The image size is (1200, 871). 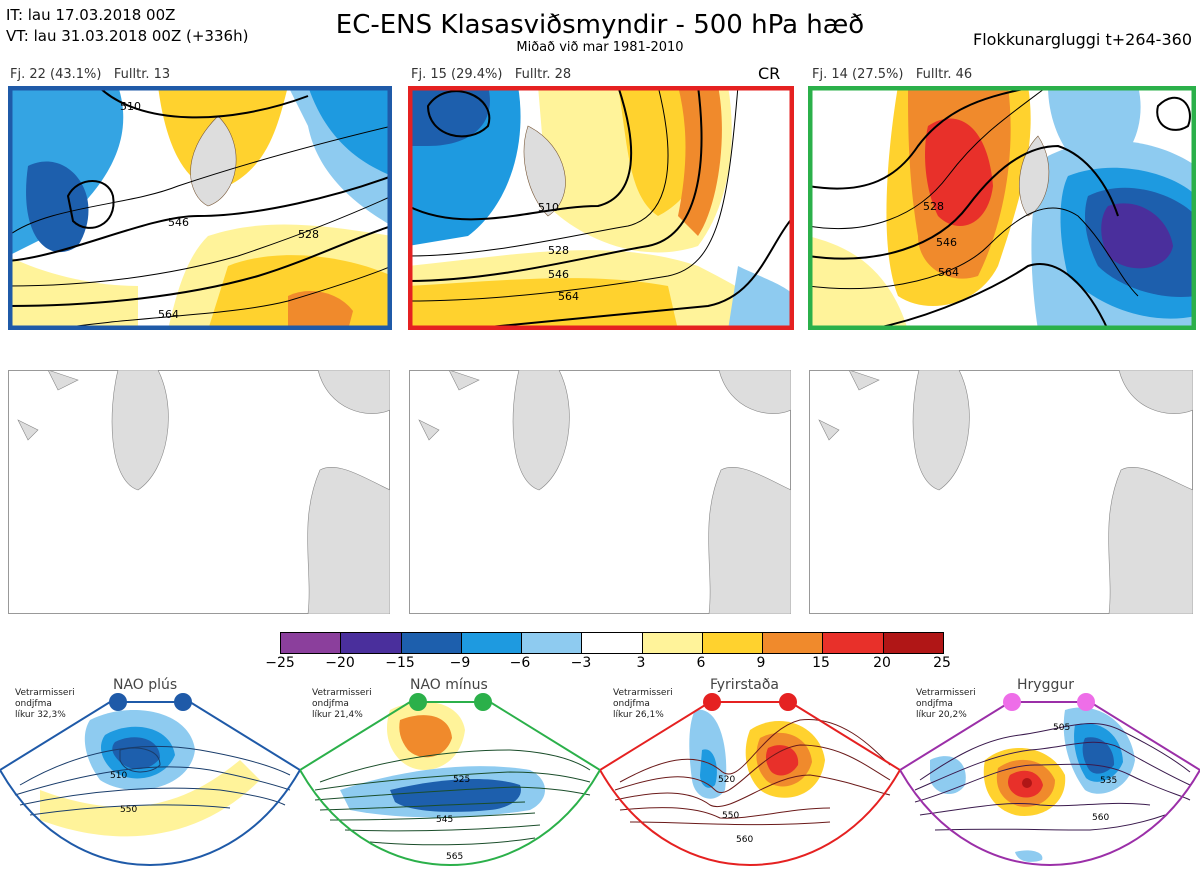 I want to click on regime-contour-label: 520, so click(x=726, y=780).